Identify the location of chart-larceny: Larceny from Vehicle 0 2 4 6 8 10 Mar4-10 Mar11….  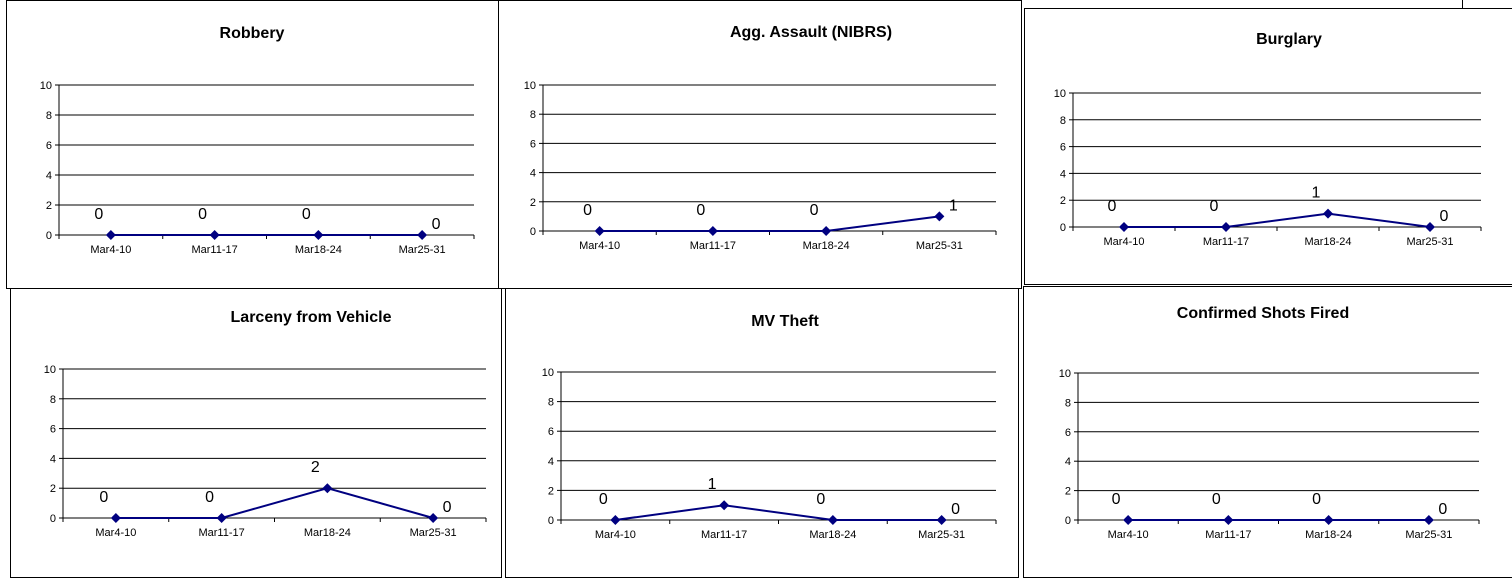
(265, 424).